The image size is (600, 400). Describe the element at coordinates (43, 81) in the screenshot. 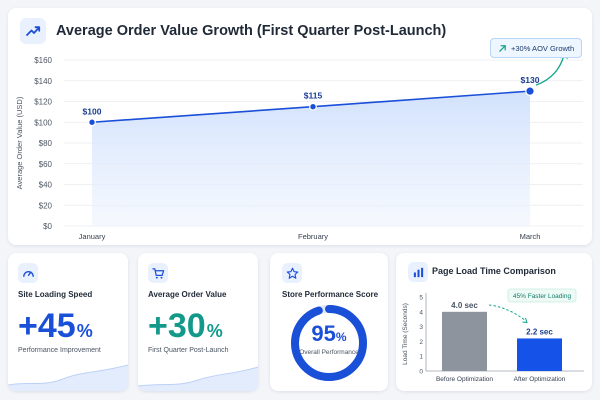

I see `y-tick-label: $140` at that location.